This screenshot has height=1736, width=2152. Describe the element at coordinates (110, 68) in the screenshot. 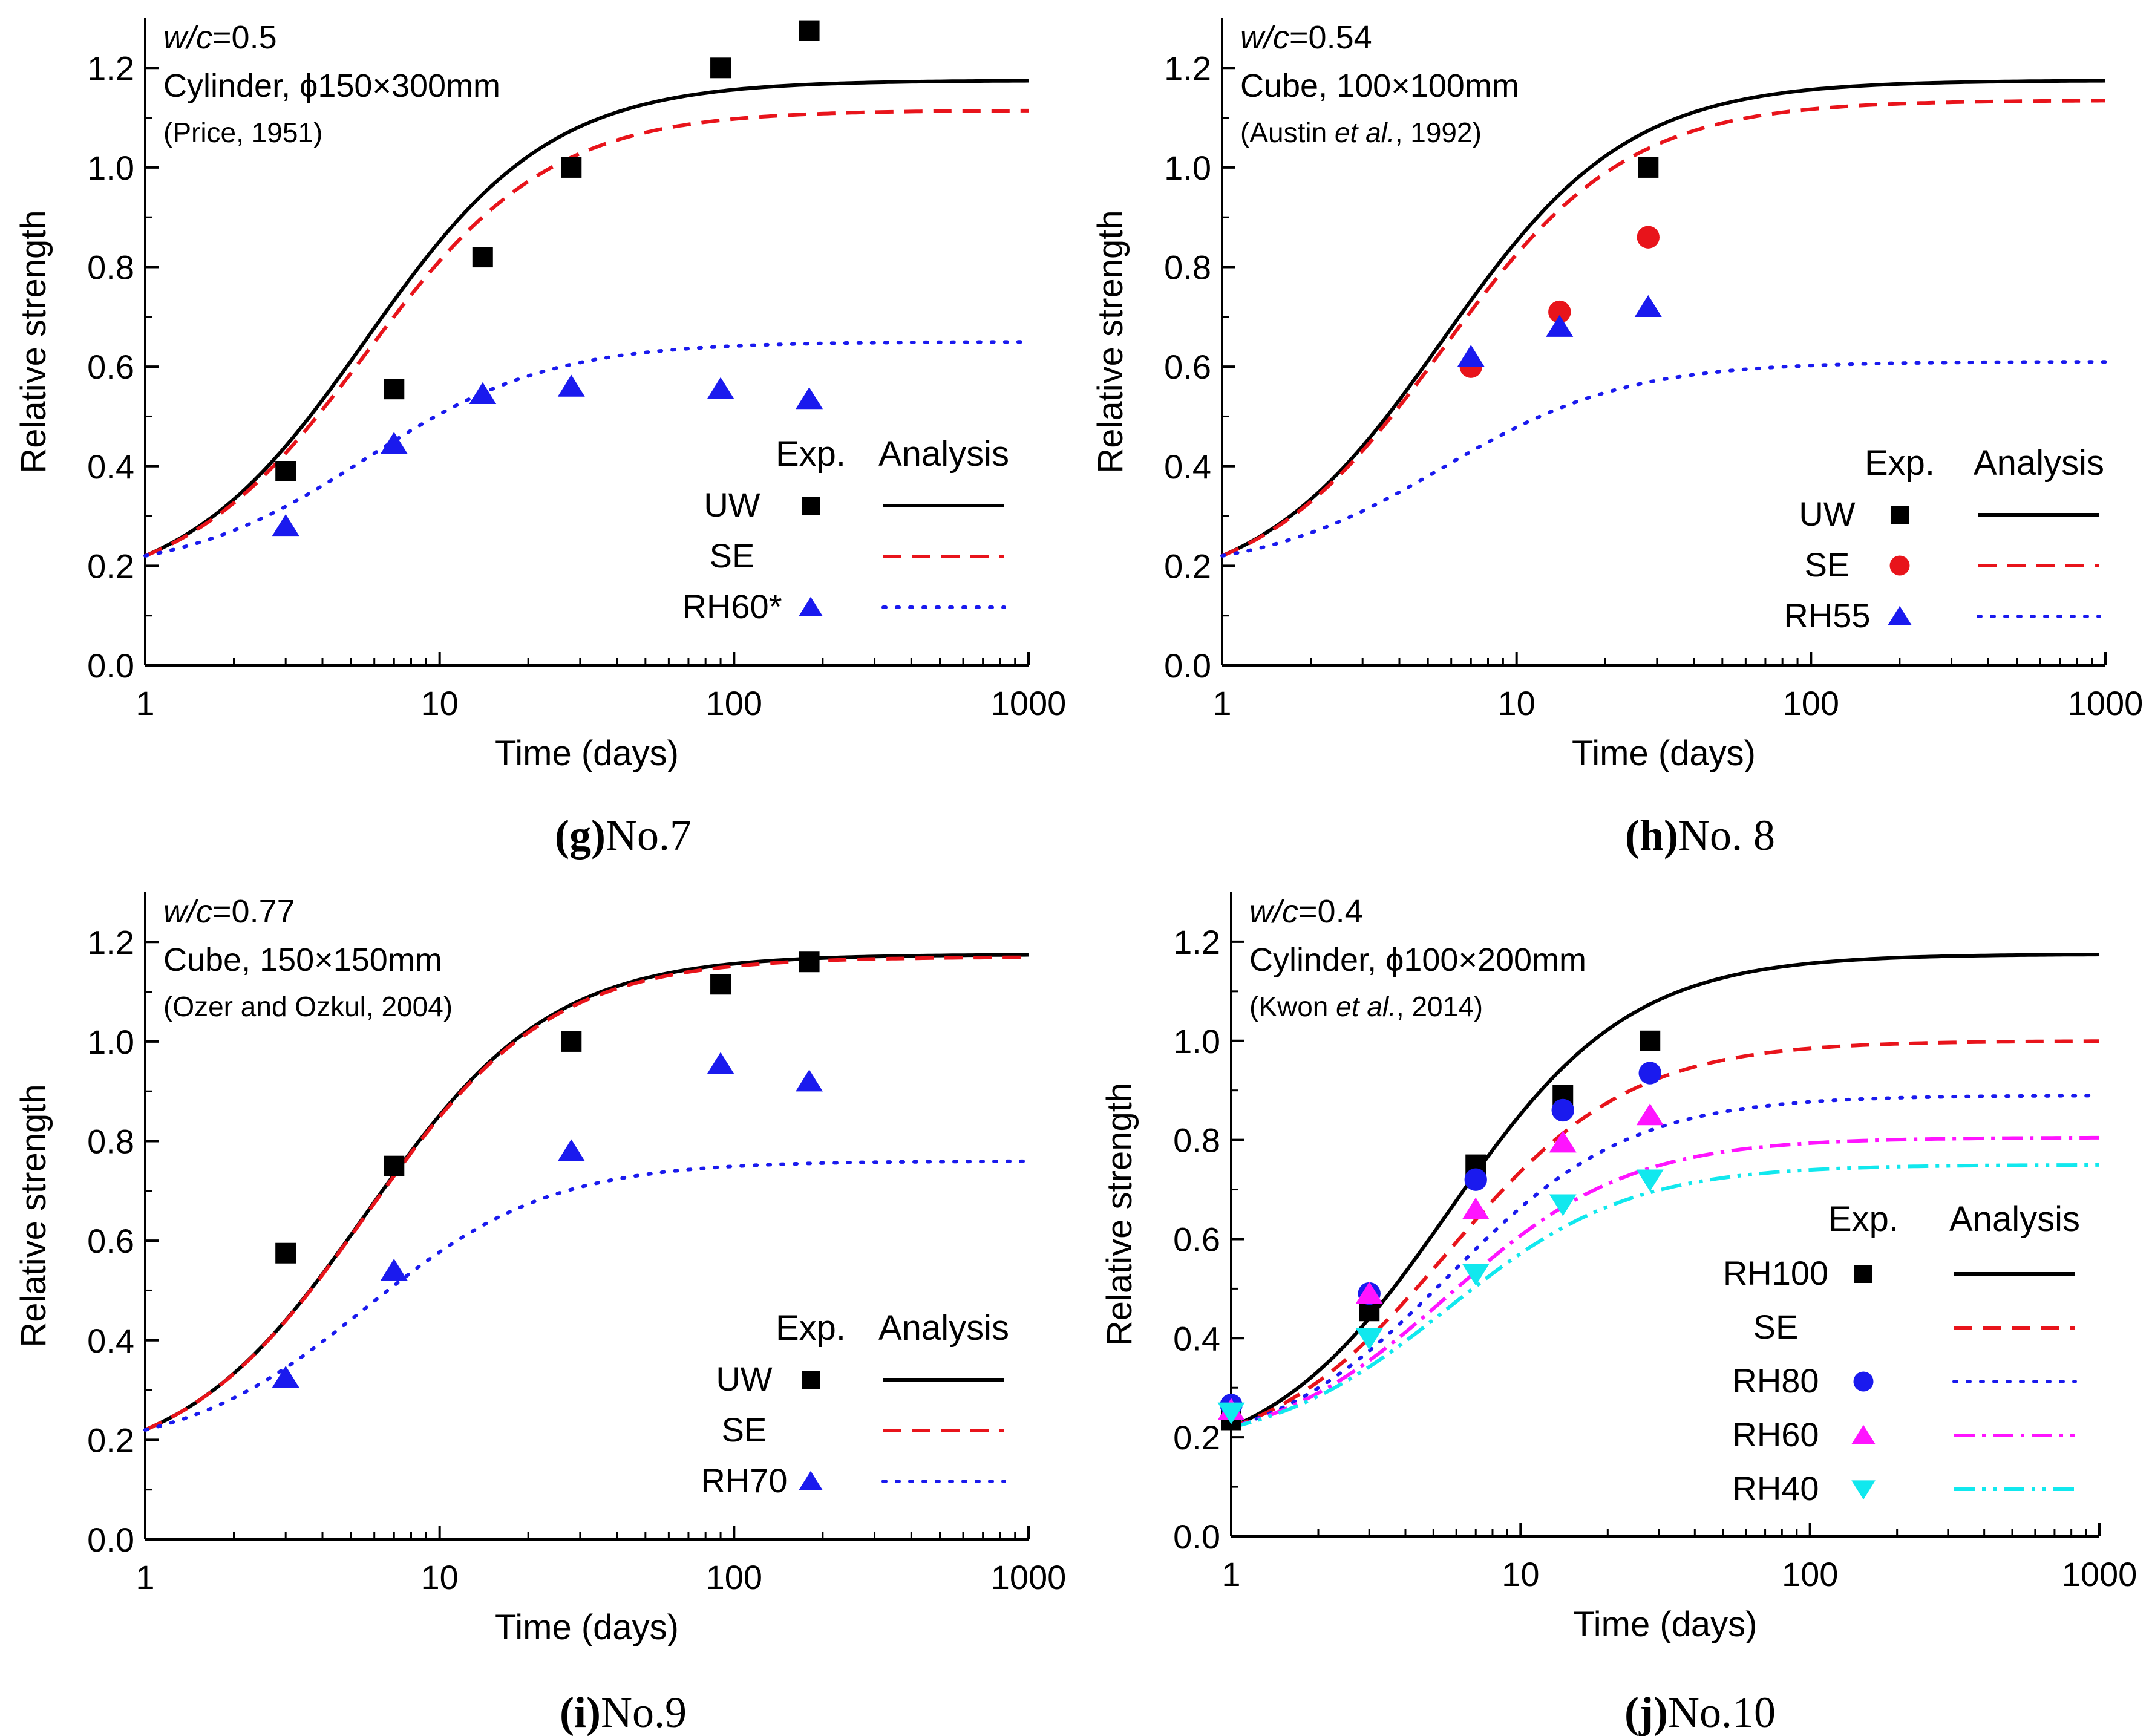

I see `y-tick-label: 1.2` at that location.